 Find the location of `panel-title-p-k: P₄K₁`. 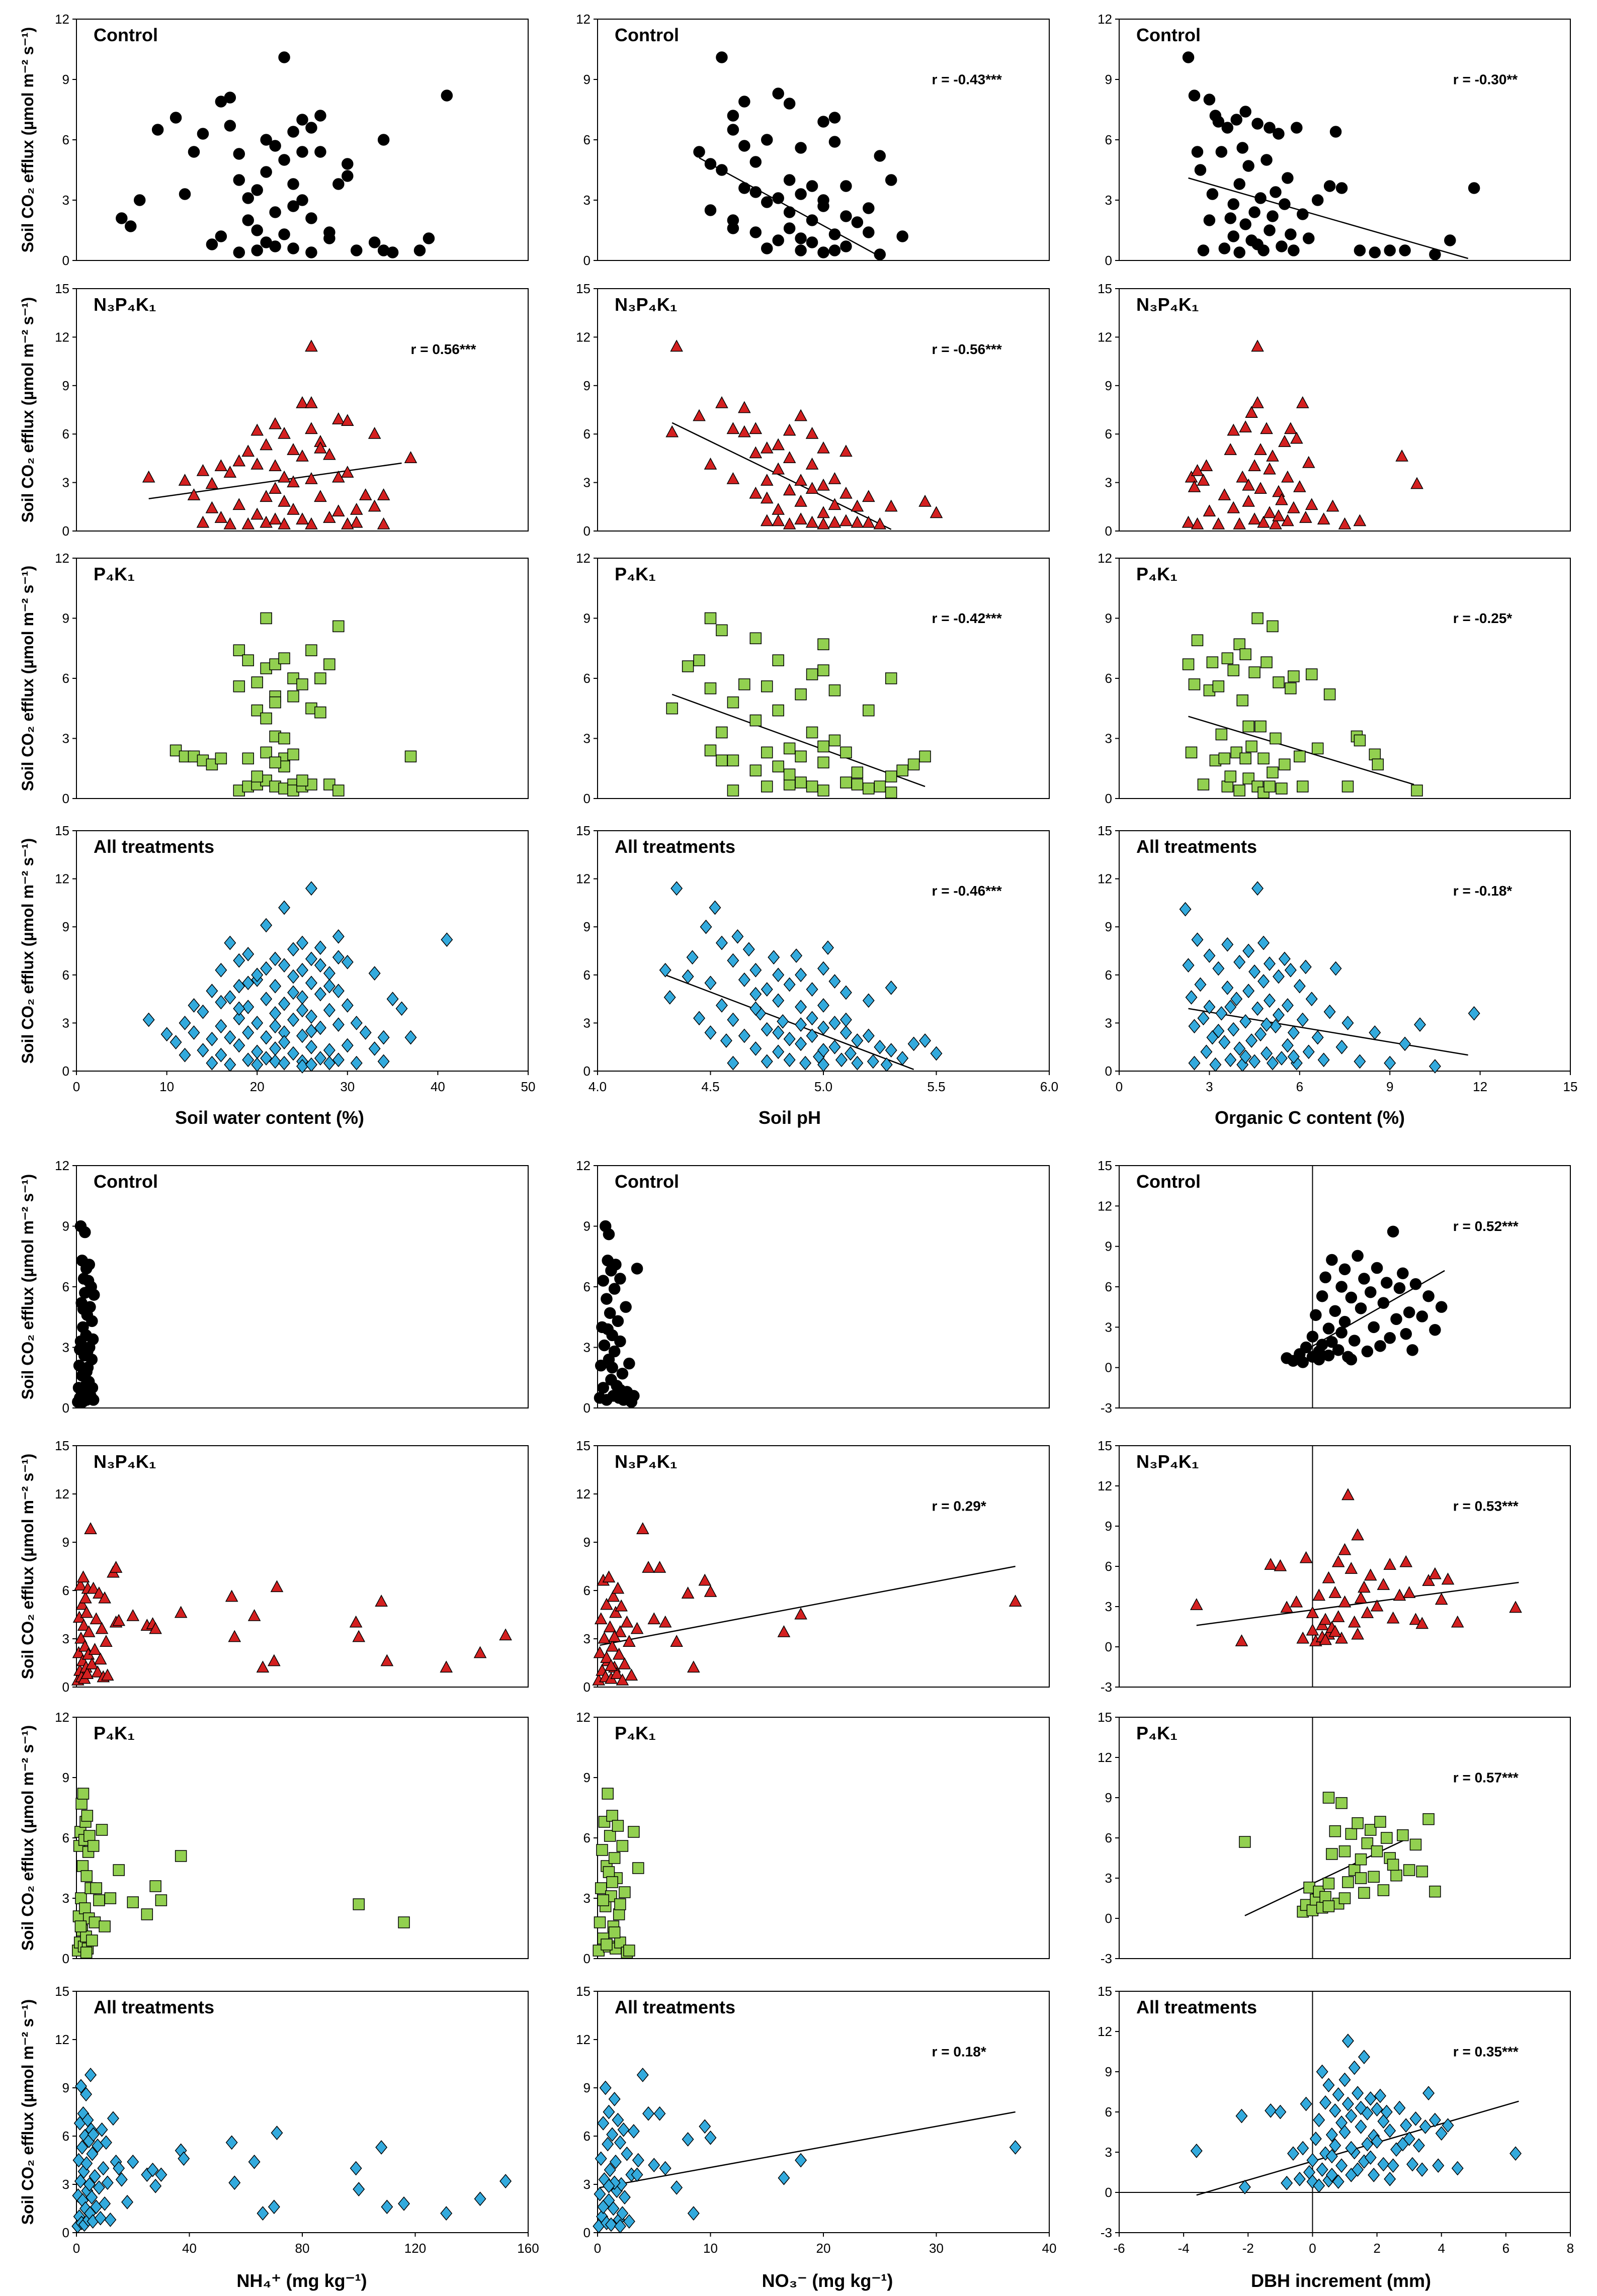

panel-title-p-k: P₄K₁ is located at coordinates (1157, 574).